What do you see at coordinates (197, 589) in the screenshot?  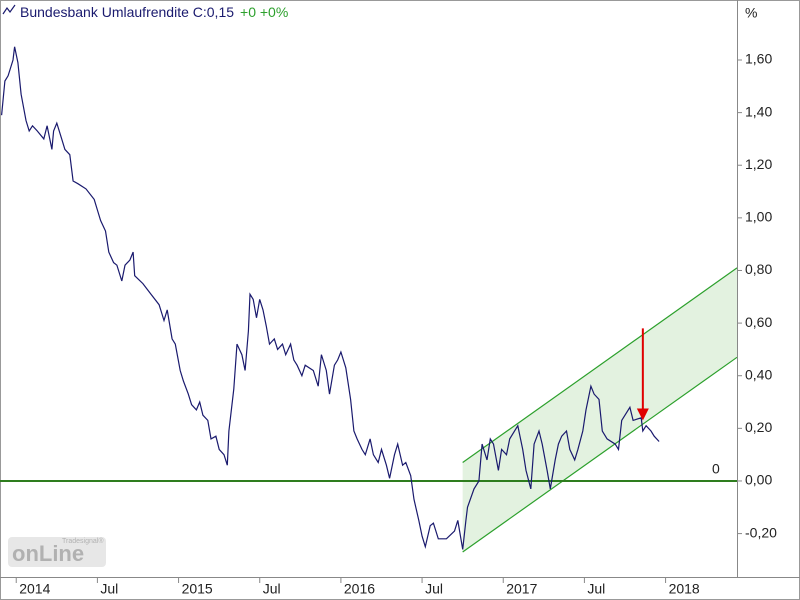 I see `x-tick-label: 2015` at bounding box center [197, 589].